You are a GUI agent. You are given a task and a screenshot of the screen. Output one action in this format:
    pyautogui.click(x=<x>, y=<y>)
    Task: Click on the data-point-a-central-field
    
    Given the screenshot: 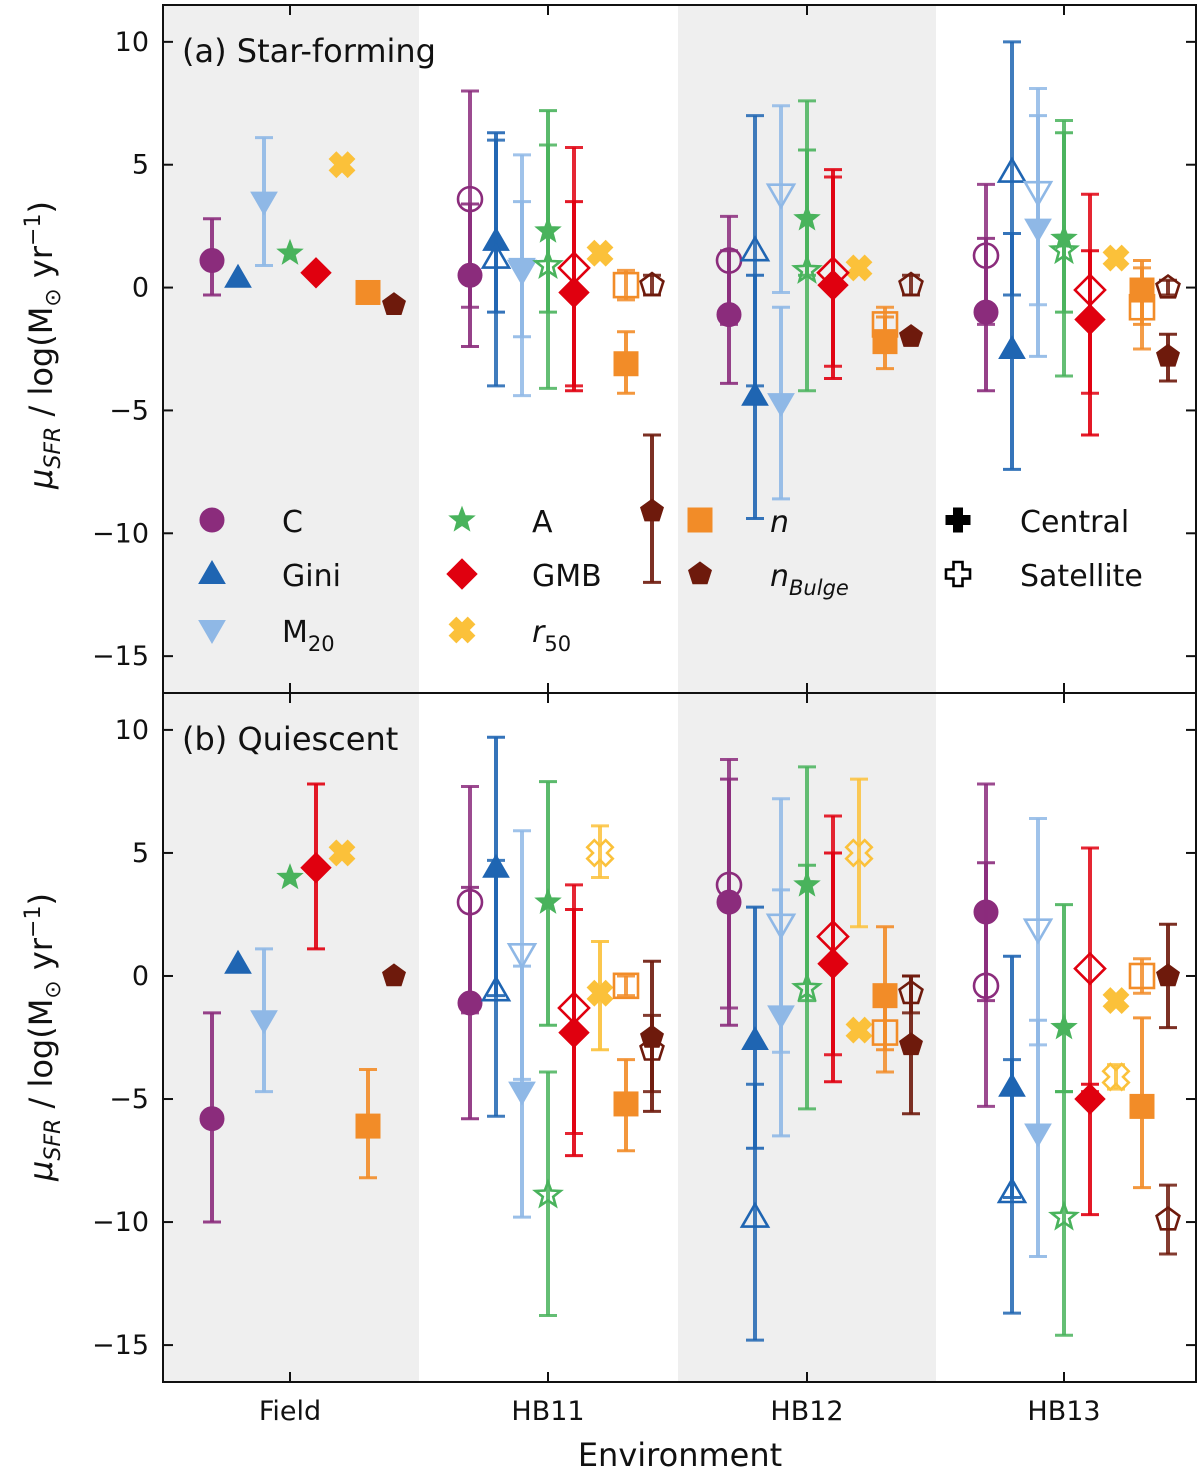 What is the action you would take?
    pyautogui.click(x=290, y=876)
    